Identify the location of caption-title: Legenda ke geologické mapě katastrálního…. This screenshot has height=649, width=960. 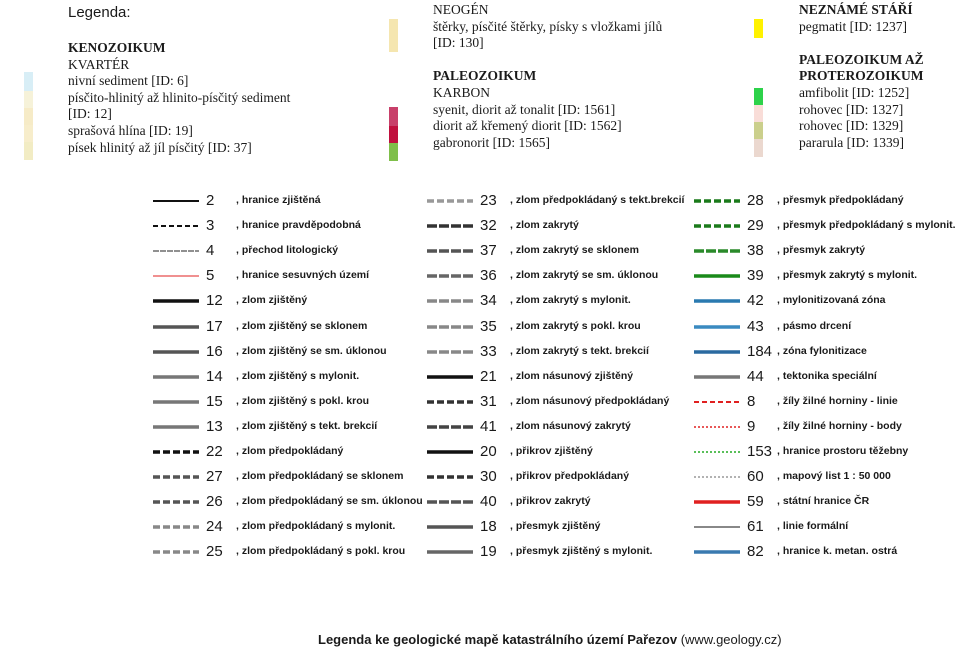
(498, 639).